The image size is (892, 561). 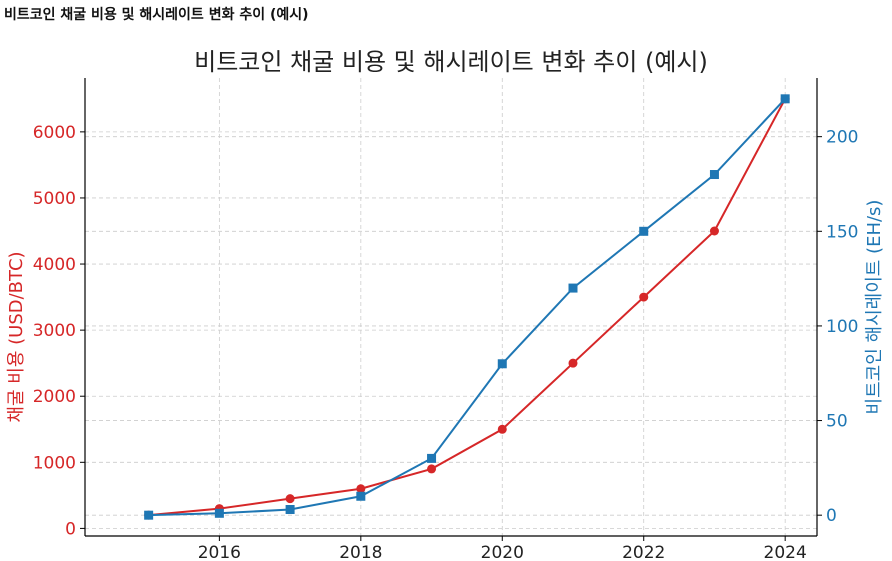 I want to click on x-tick-label: 2022, so click(x=643, y=552).